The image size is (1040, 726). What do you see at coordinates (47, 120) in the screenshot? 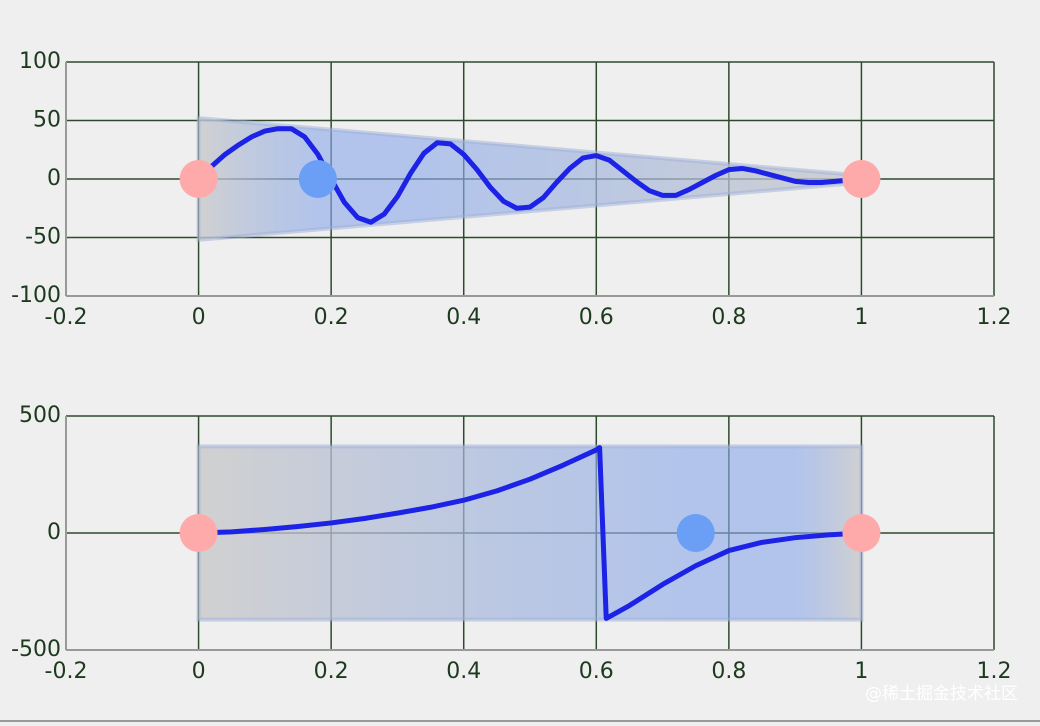
I see `y-tick-label: 50` at bounding box center [47, 120].